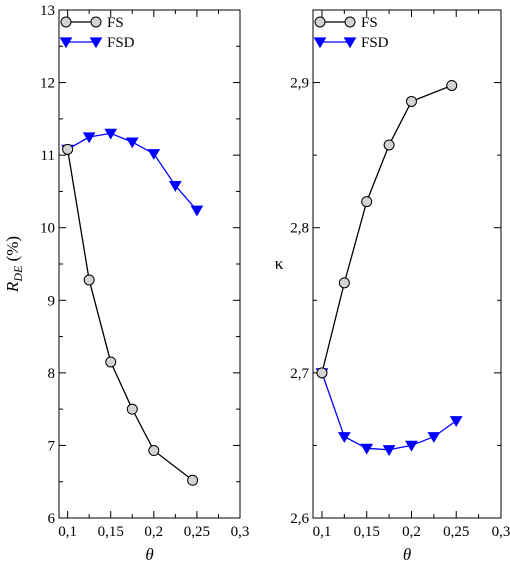 This screenshot has height=567, width=510. Describe the element at coordinates (279, 263) in the screenshot. I see `y-axis-title: κ` at that location.